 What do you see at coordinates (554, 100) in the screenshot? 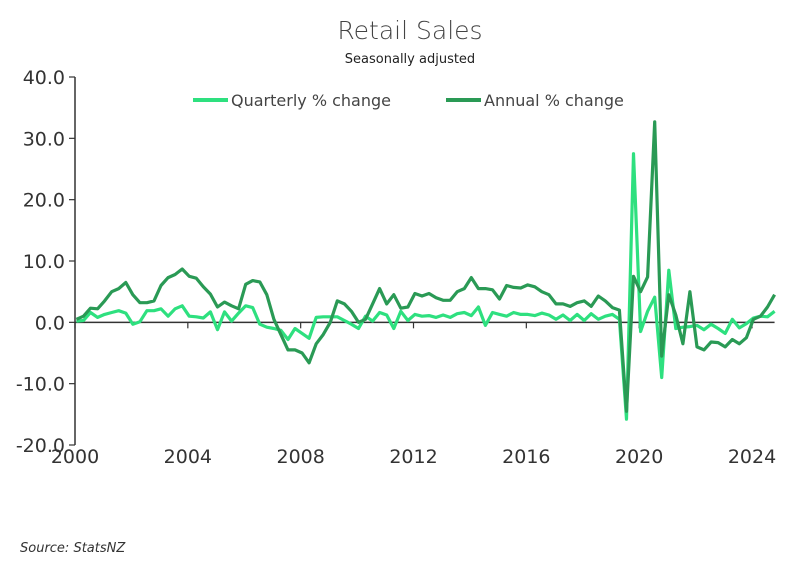
I see `legend-label: Annual % change` at bounding box center [554, 100].